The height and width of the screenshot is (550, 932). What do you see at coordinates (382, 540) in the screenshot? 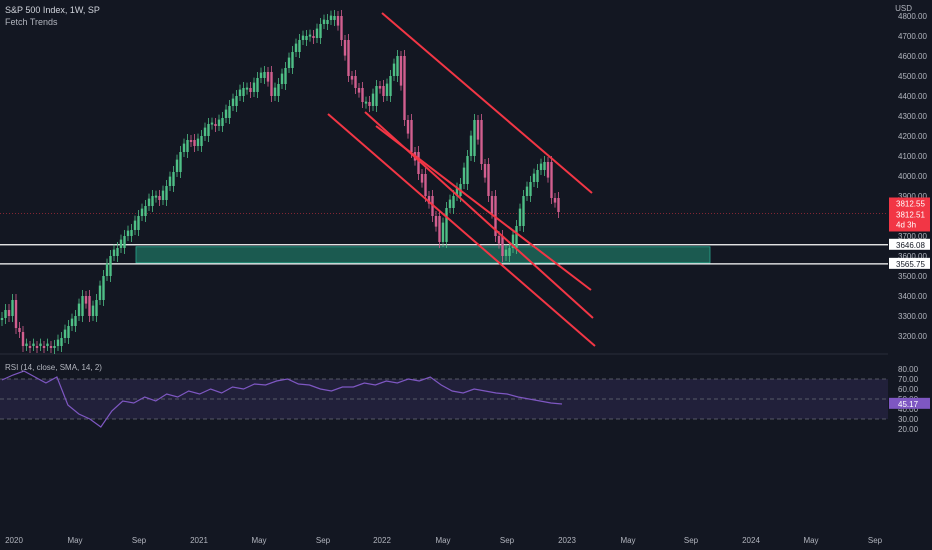
I see `time-tick-label: 2022` at bounding box center [382, 540].